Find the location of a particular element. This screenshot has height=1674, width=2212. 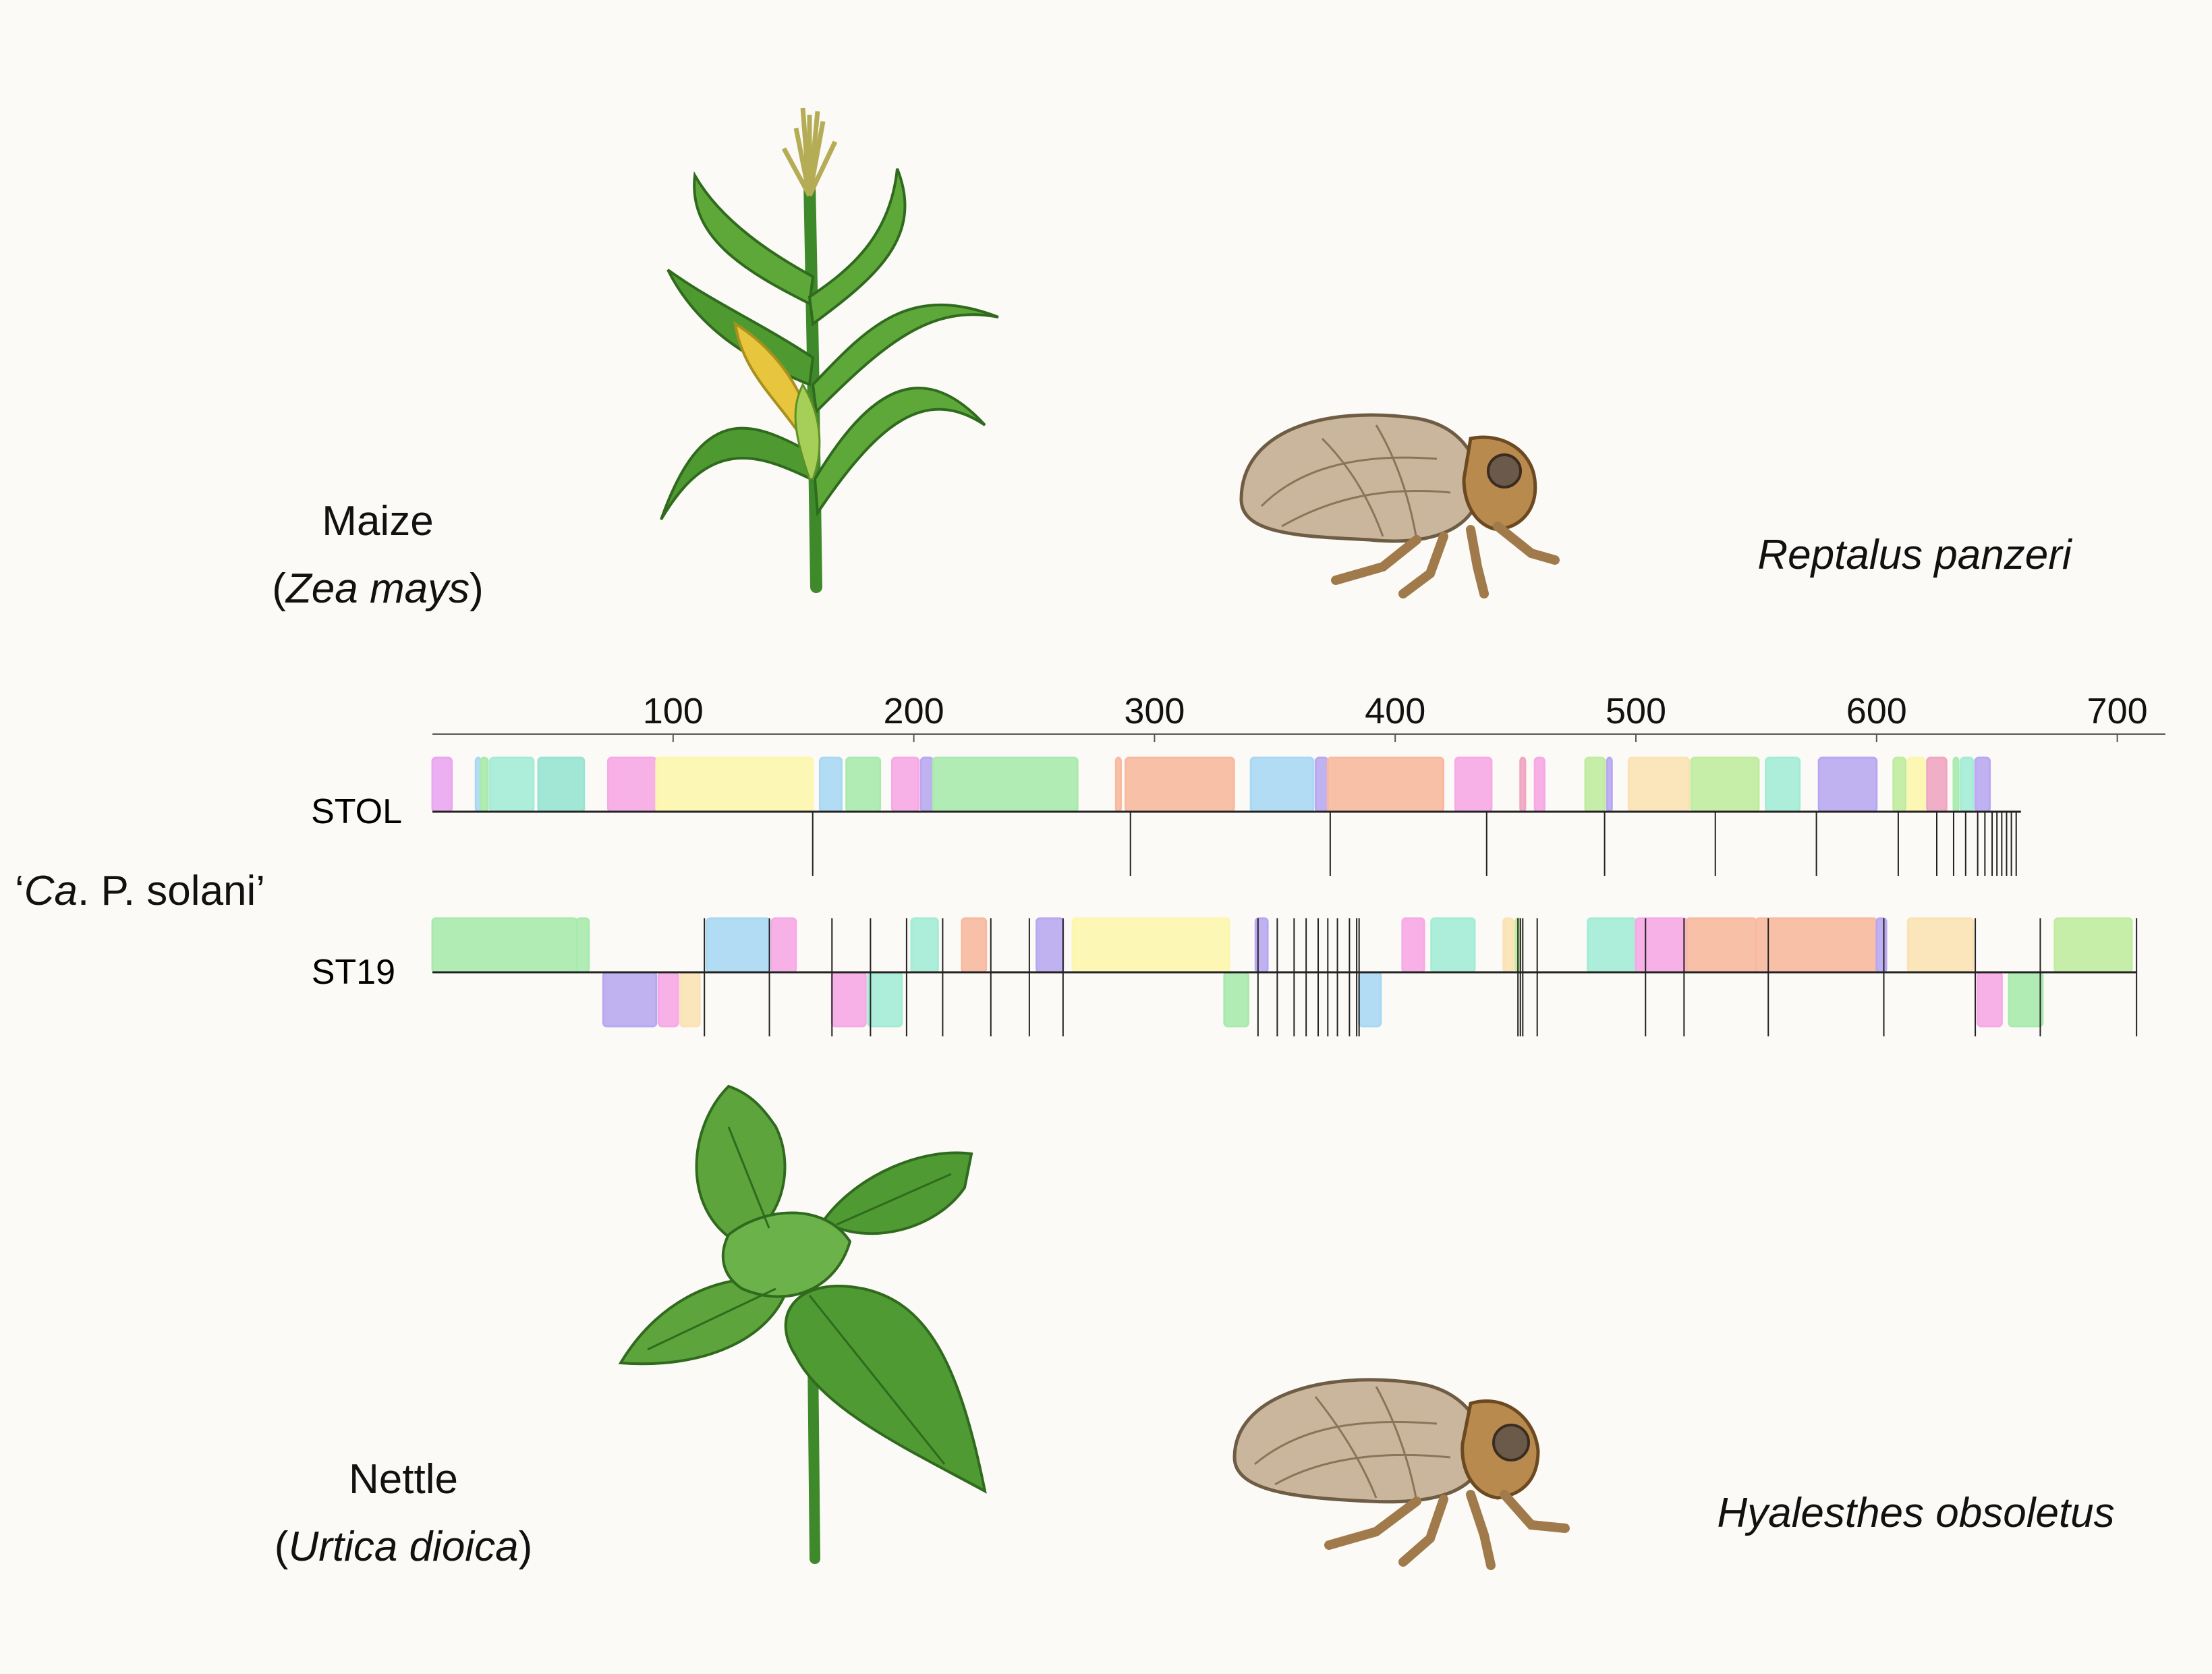

maize-plant-image is located at coordinates (829, 350).